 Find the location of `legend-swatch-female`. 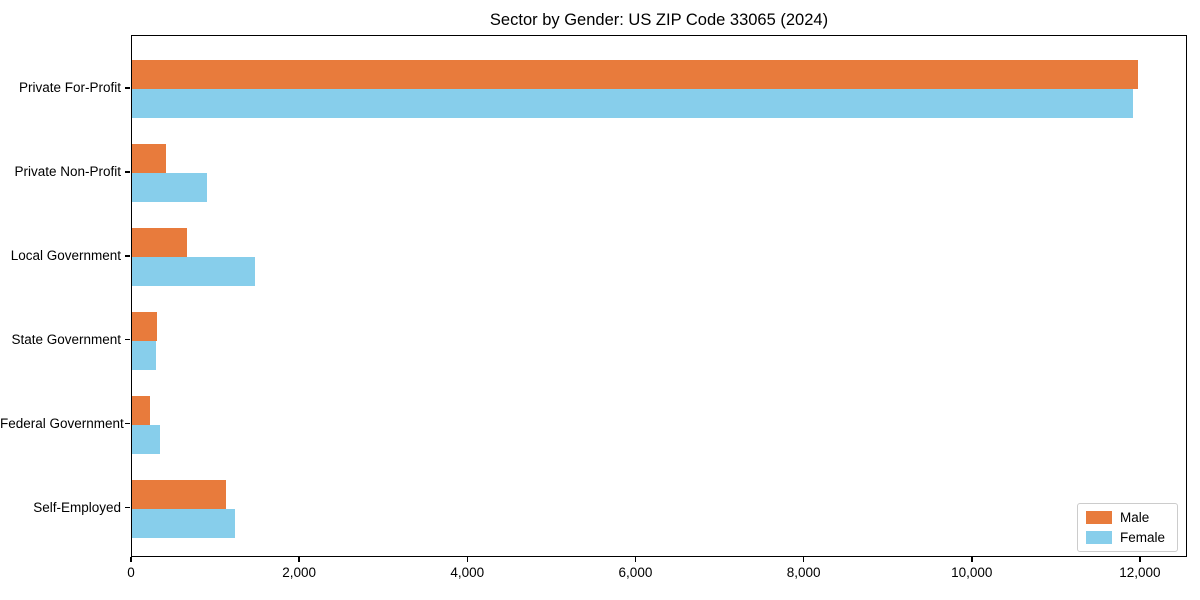

legend-swatch-female is located at coordinates (1098, 537).